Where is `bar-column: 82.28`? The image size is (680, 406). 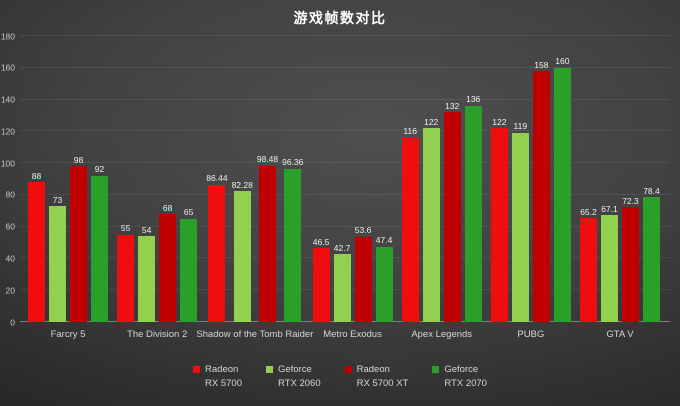 bar-column: 82.28 is located at coordinates (242, 251).